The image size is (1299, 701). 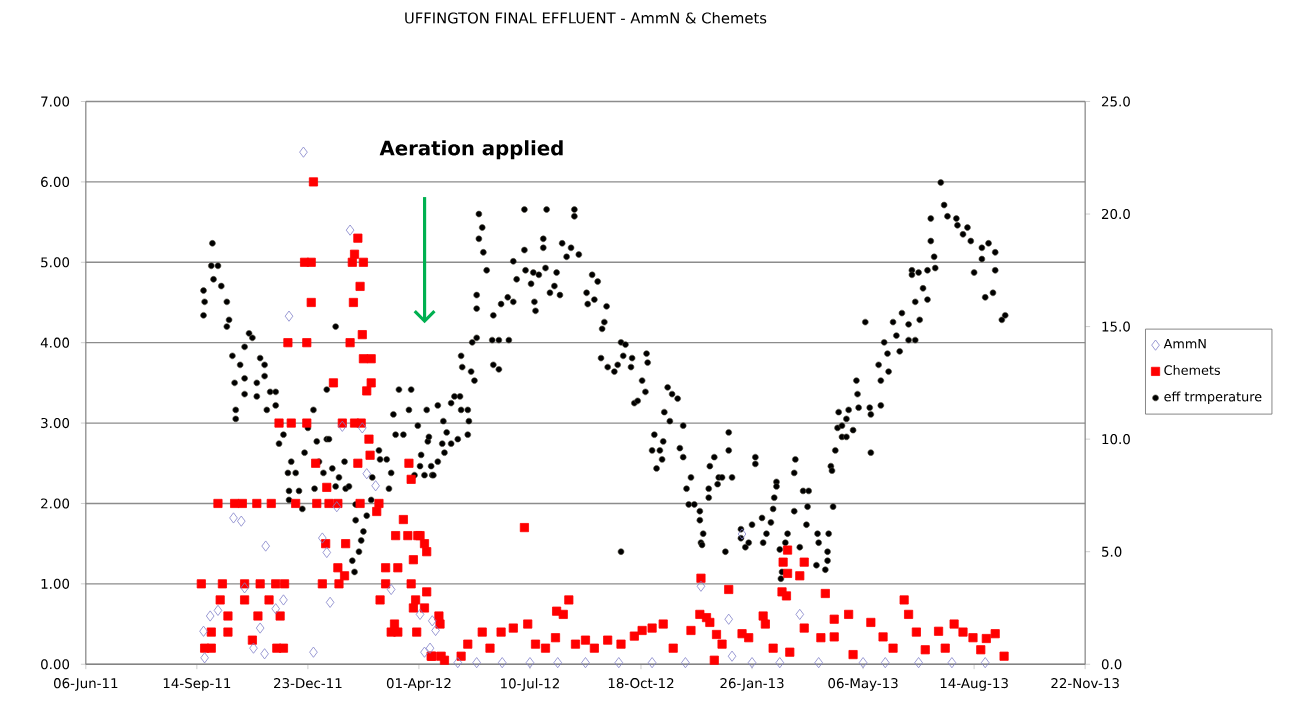 What do you see at coordinates (55, 262) in the screenshot?
I see `y-tick-label: 5.00` at bounding box center [55, 262].